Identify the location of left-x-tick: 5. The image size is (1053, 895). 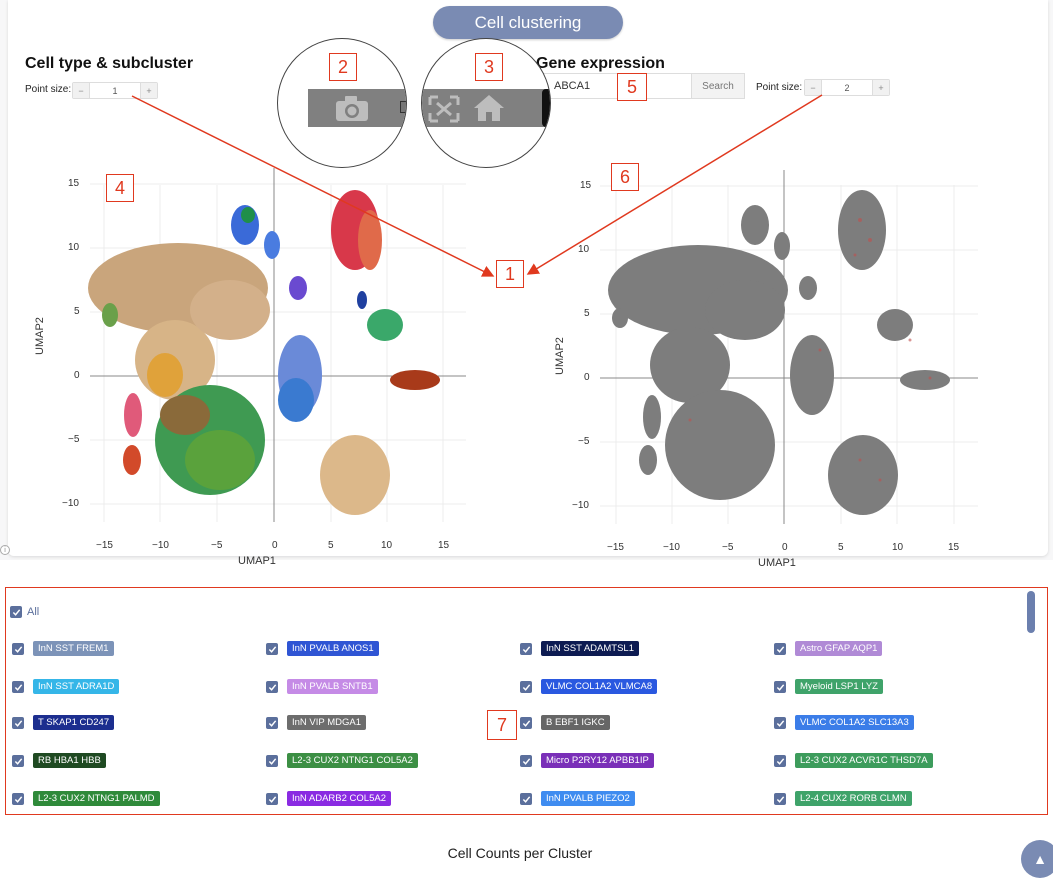
(331, 545).